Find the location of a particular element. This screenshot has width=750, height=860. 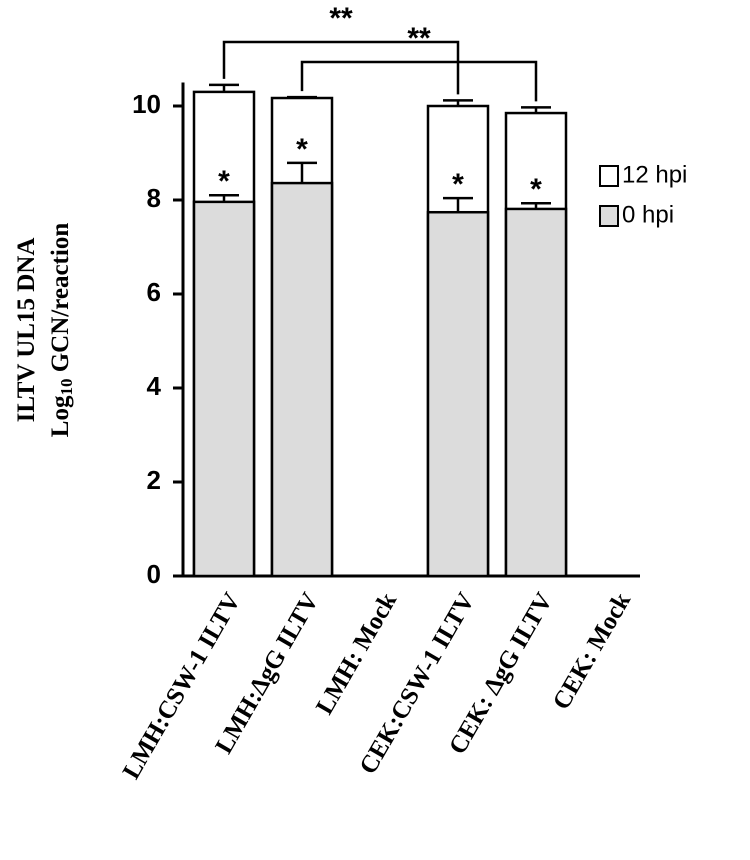

y-axis-label: ILTV UL15 DNA Log10 GCN/reaction is located at coordinates (44, 330).